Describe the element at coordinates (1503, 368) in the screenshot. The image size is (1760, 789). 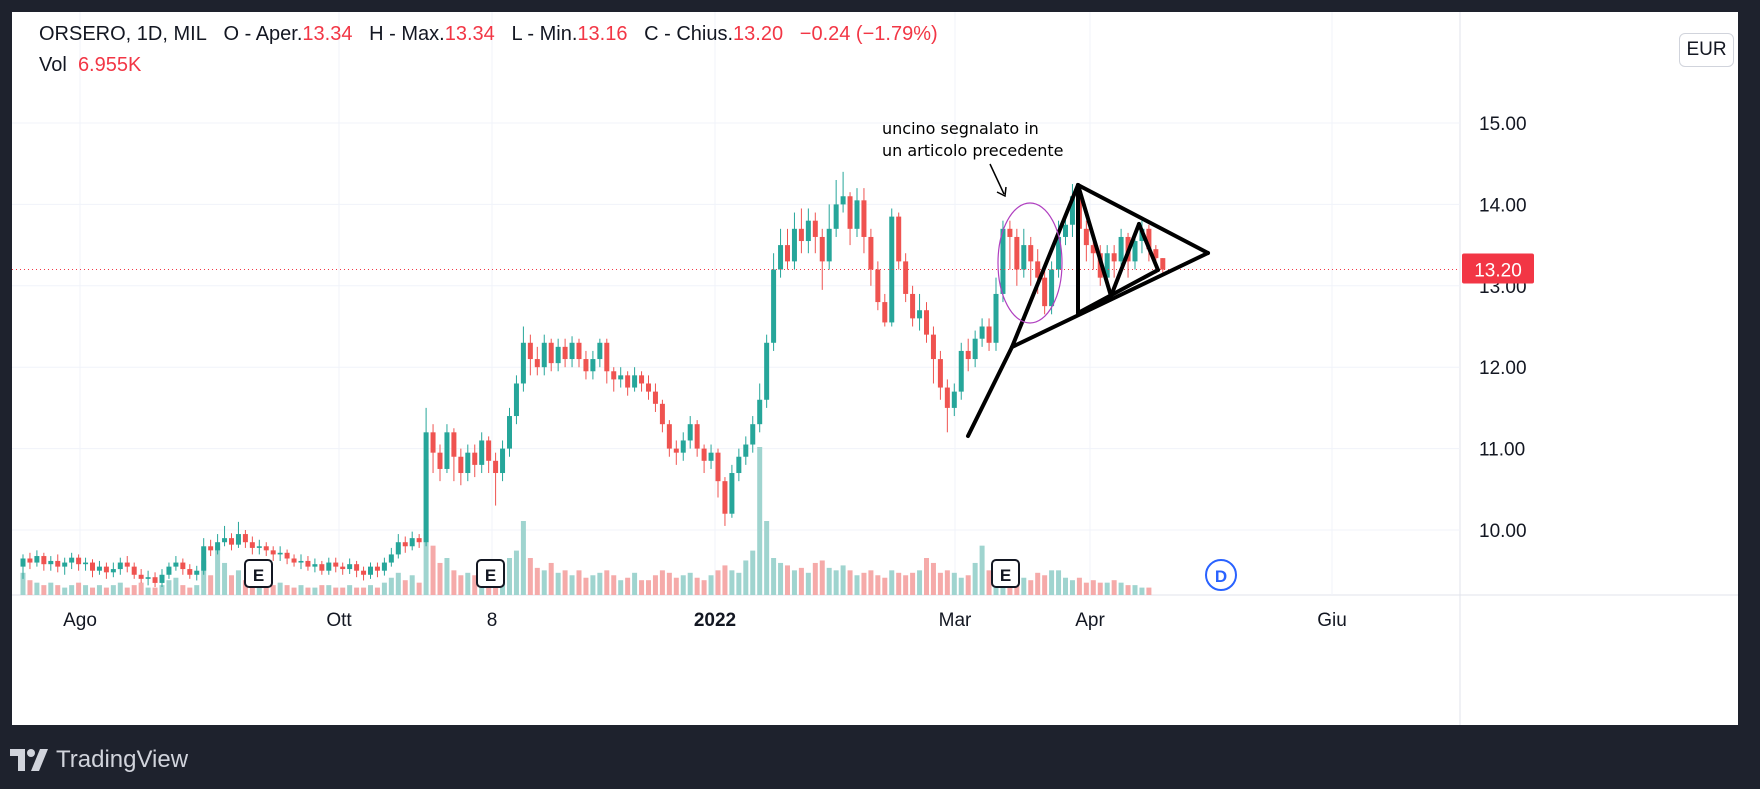
I see `y-tick-label: 12.00` at that location.